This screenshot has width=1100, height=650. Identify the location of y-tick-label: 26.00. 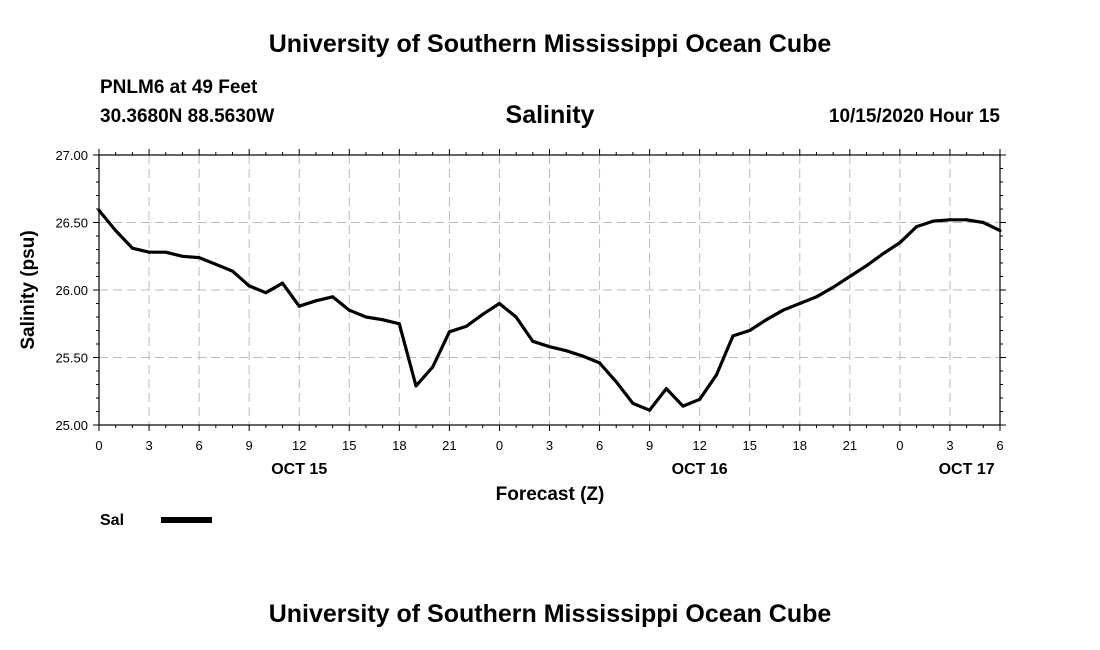
(71, 290).